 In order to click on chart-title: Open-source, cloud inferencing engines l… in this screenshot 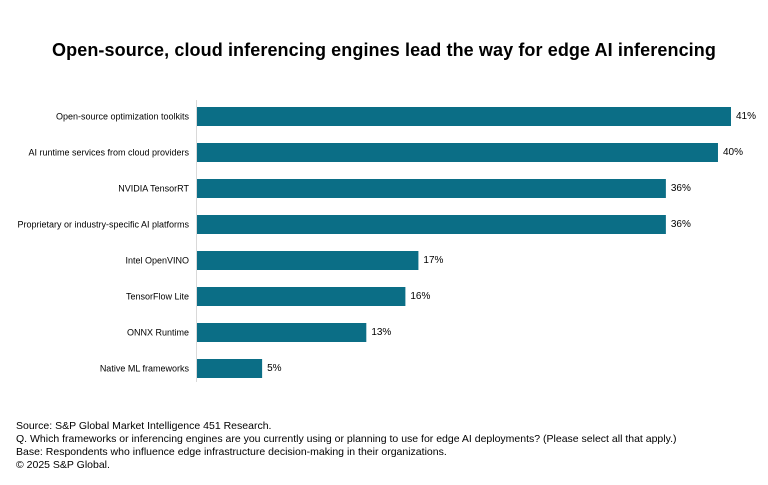, I will do `click(384, 50)`.